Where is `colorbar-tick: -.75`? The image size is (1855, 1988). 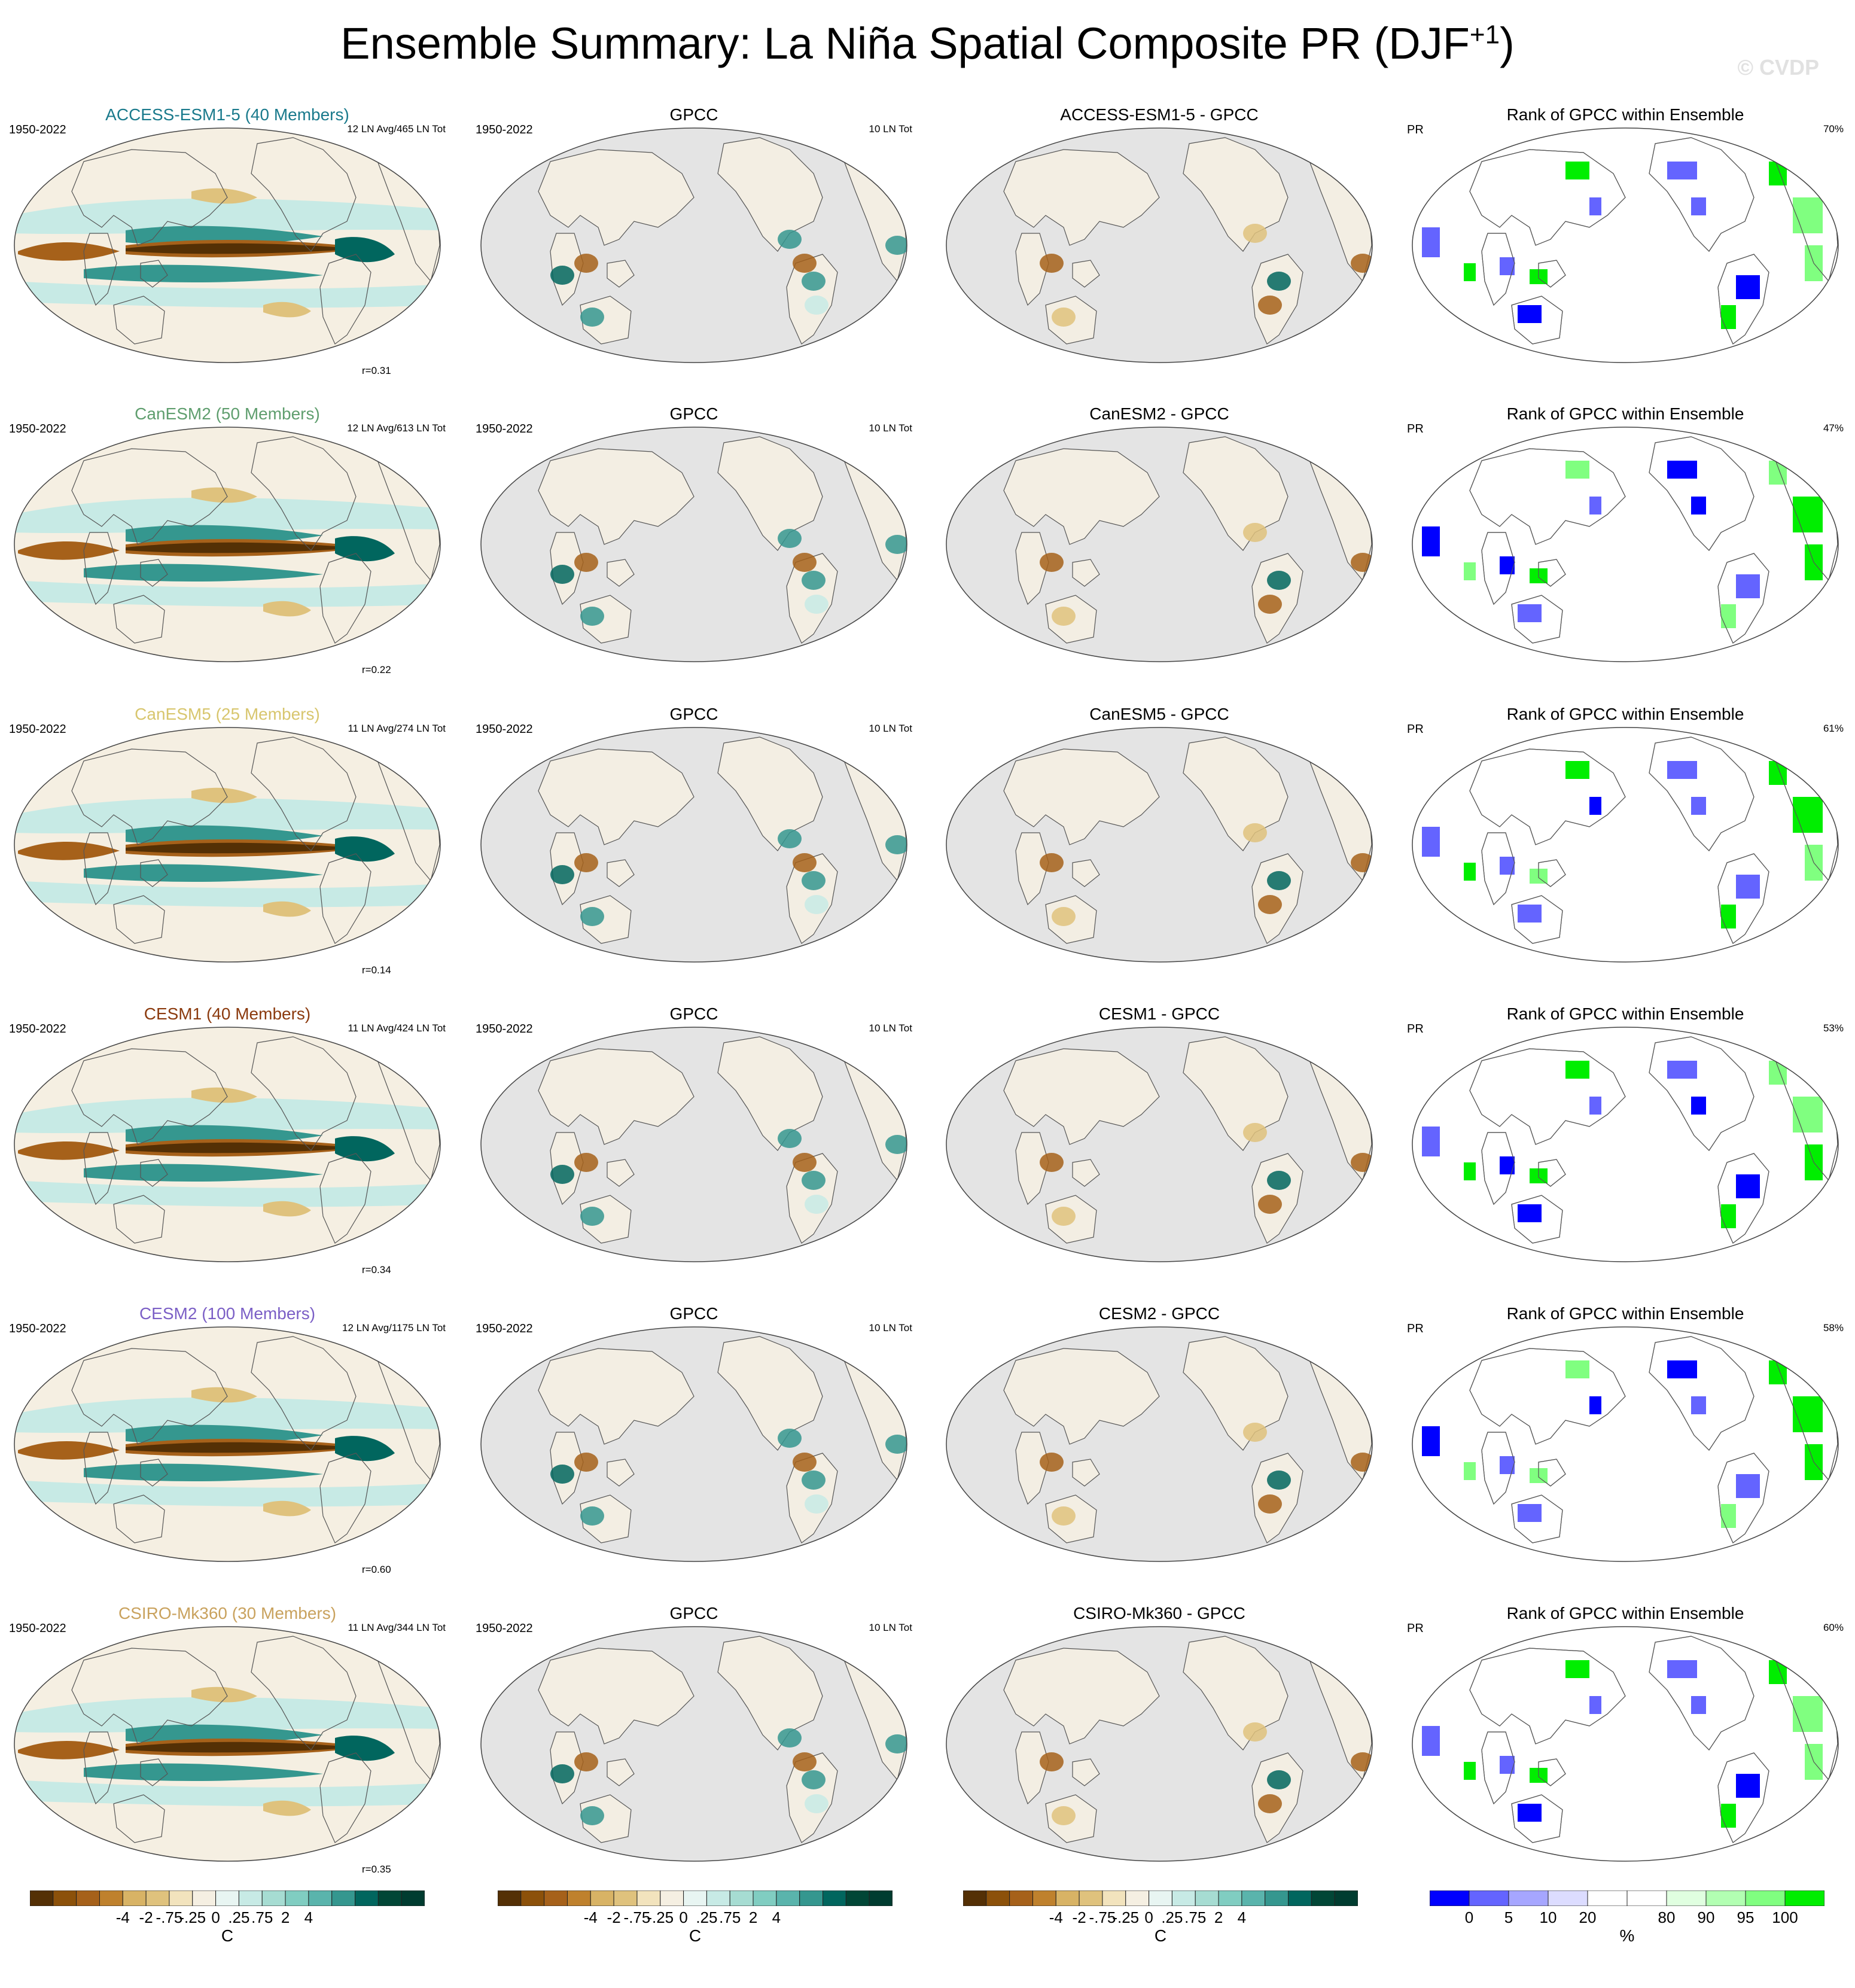
colorbar-tick: -.75 is located at coordinates (169, 1917).